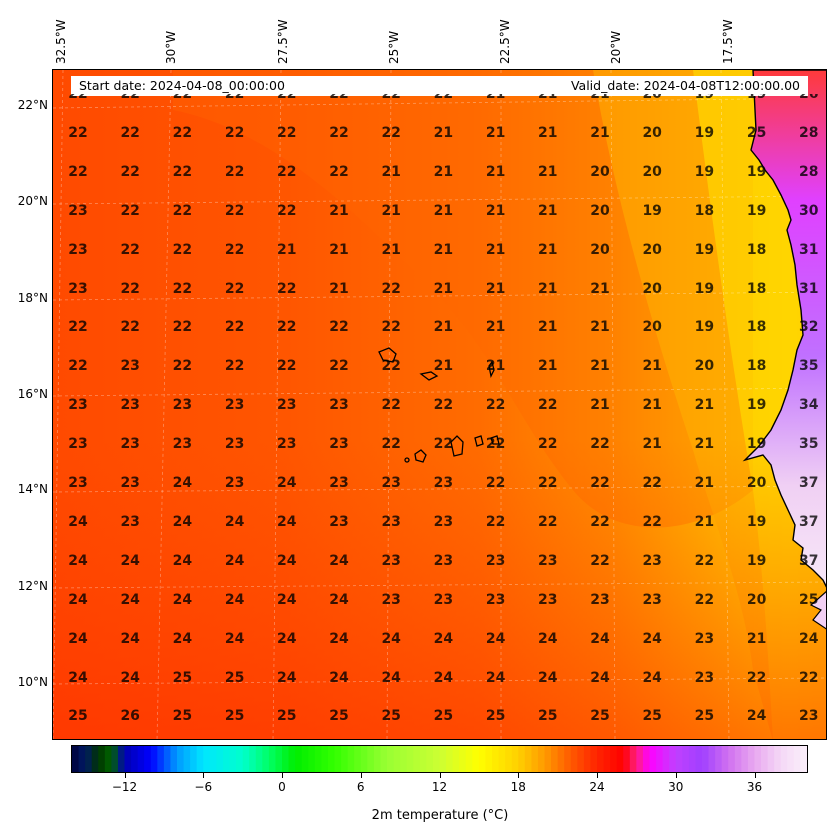 The image size is (837, 837). Describe the element at coordinates (754, 787) in the screenshot. I see `colorbar-tick-label: 36` at that location.